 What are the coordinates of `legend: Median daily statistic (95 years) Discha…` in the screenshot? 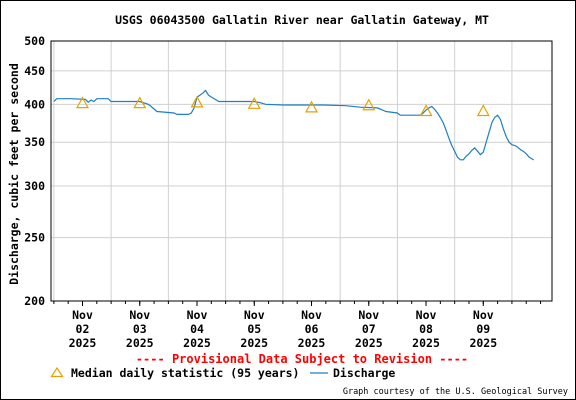 It's located at (222, 373).